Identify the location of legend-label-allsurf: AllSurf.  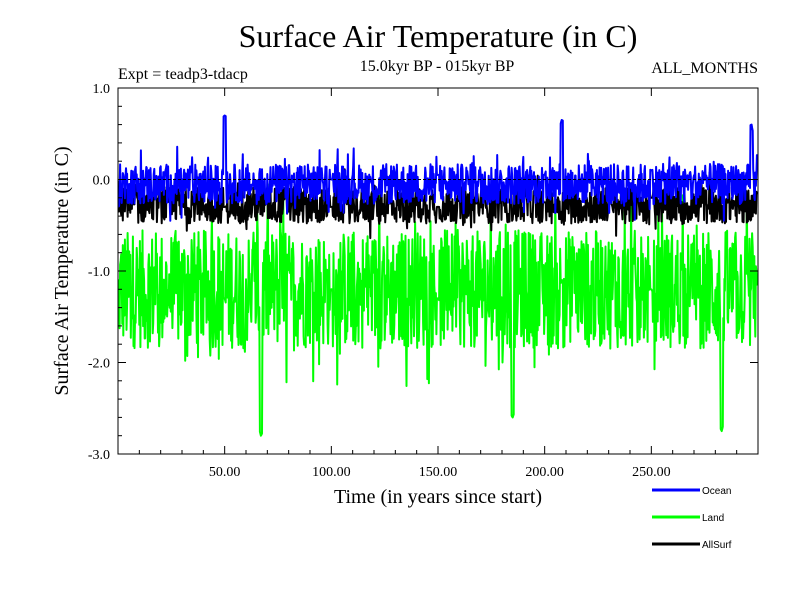
(717, 545).